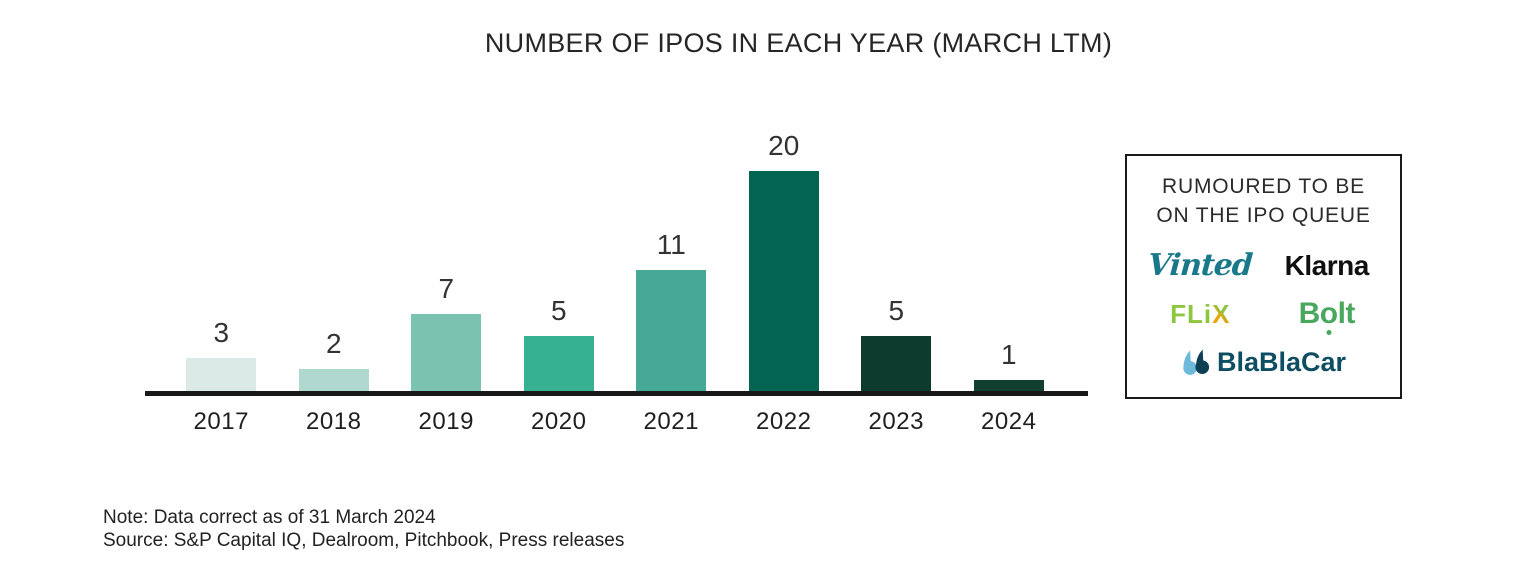 The width and height of the screenshot is (1530, 578). Describe the element at coordinates (896, 363) in the screenshot. I see `bar-2023` at that location.